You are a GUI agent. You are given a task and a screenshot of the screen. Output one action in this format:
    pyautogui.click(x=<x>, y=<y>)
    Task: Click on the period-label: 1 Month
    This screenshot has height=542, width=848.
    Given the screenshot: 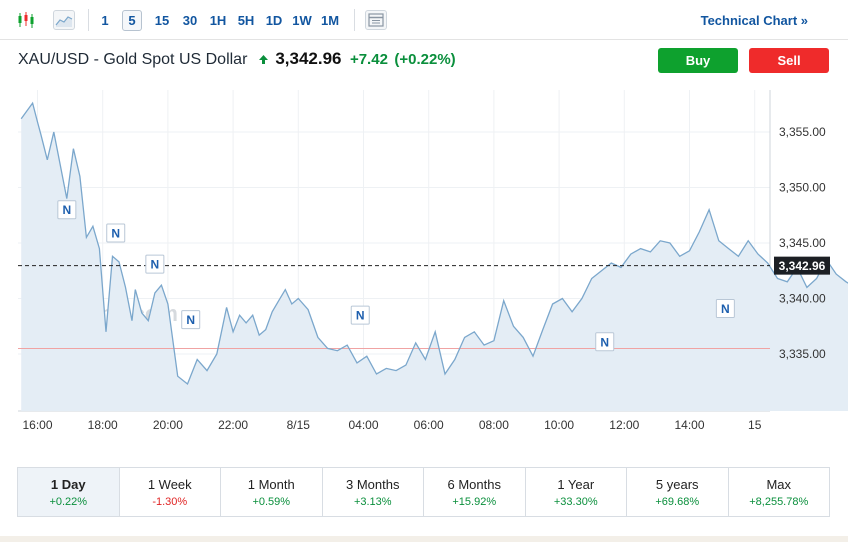 What is the action you would take?
    pyautogui.click(x=271, y=484)
    